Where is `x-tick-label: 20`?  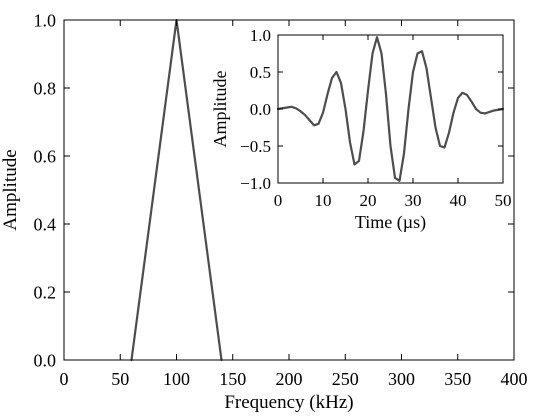 x-tick-label: 20 is located at coordinates (368, 200).